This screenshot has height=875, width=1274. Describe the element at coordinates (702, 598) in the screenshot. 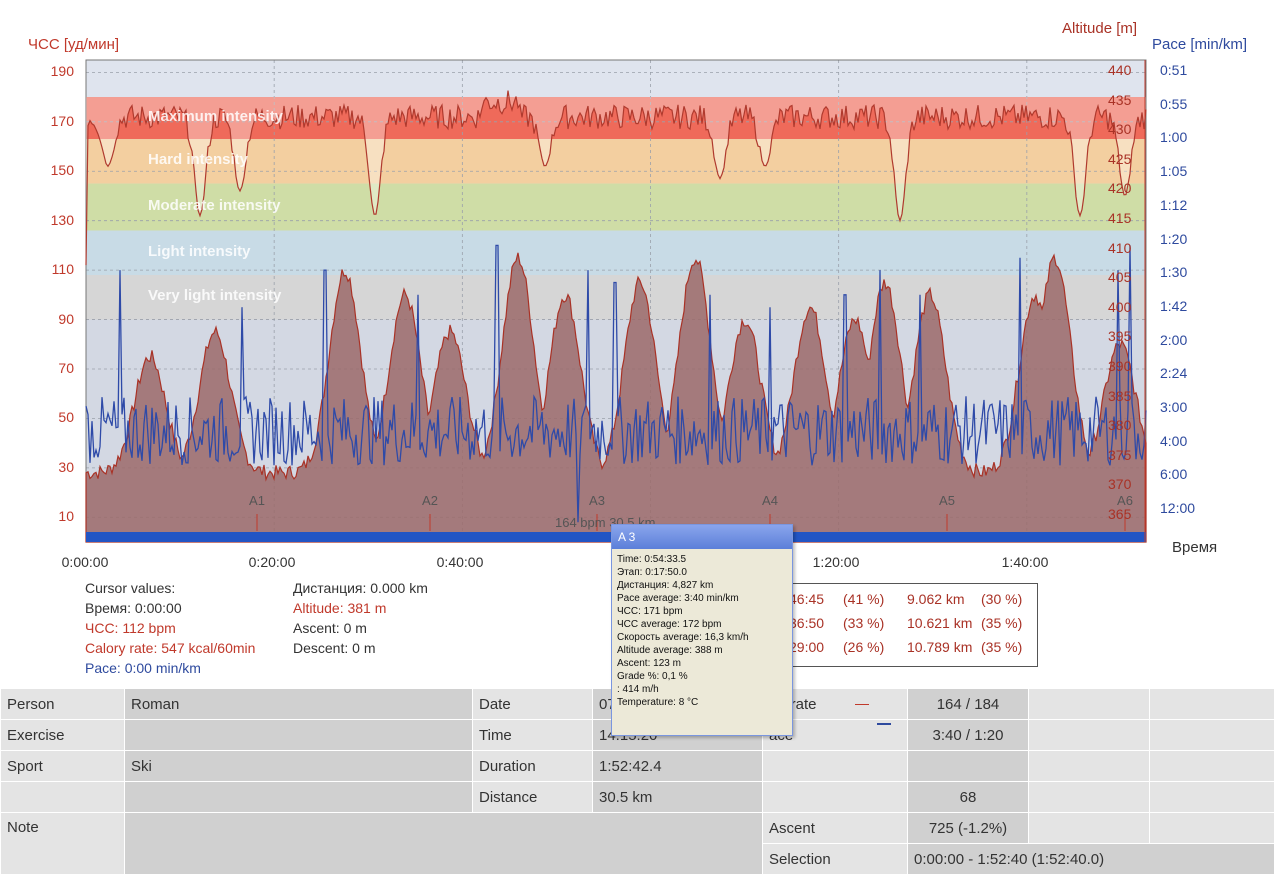

I see `lap-tooltip-line: Pace average: 3:40 min/km` at that location.